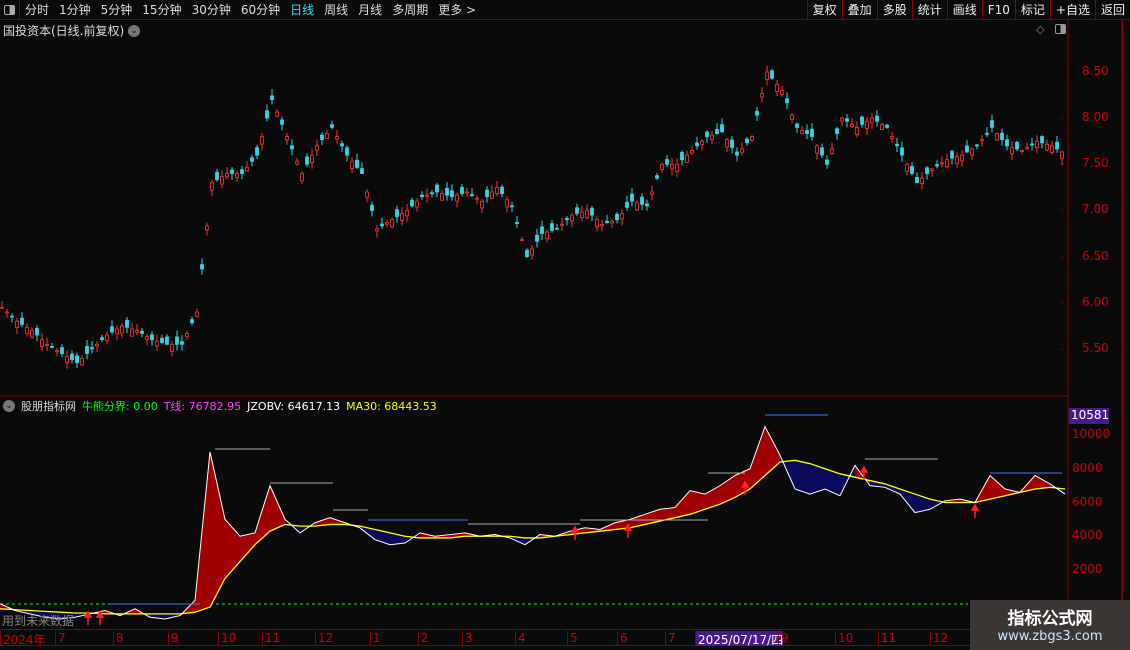 This screenshot has width=1130, height=650. I want to click on period-tab: 分时, so click(37, 10).